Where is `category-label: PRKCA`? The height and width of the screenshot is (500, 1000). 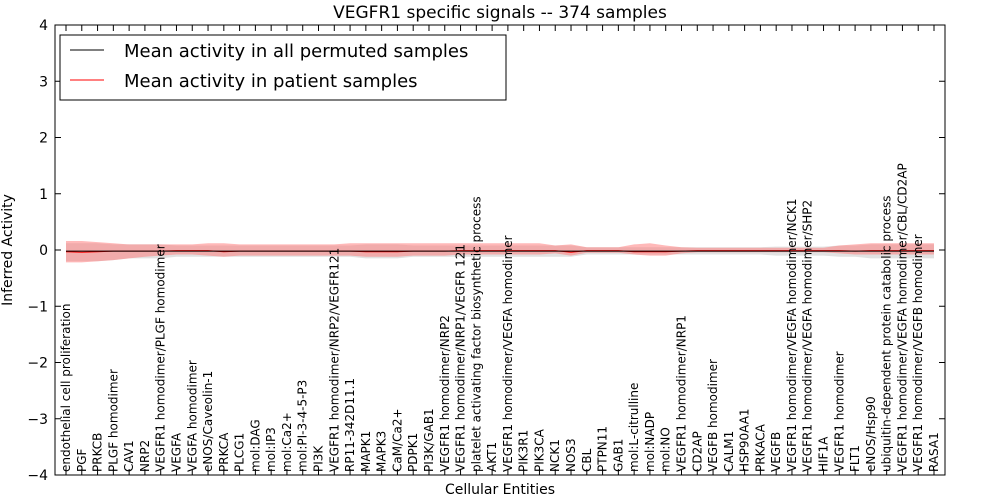
category-label: PRKCA is located at coordinates (224, 452).